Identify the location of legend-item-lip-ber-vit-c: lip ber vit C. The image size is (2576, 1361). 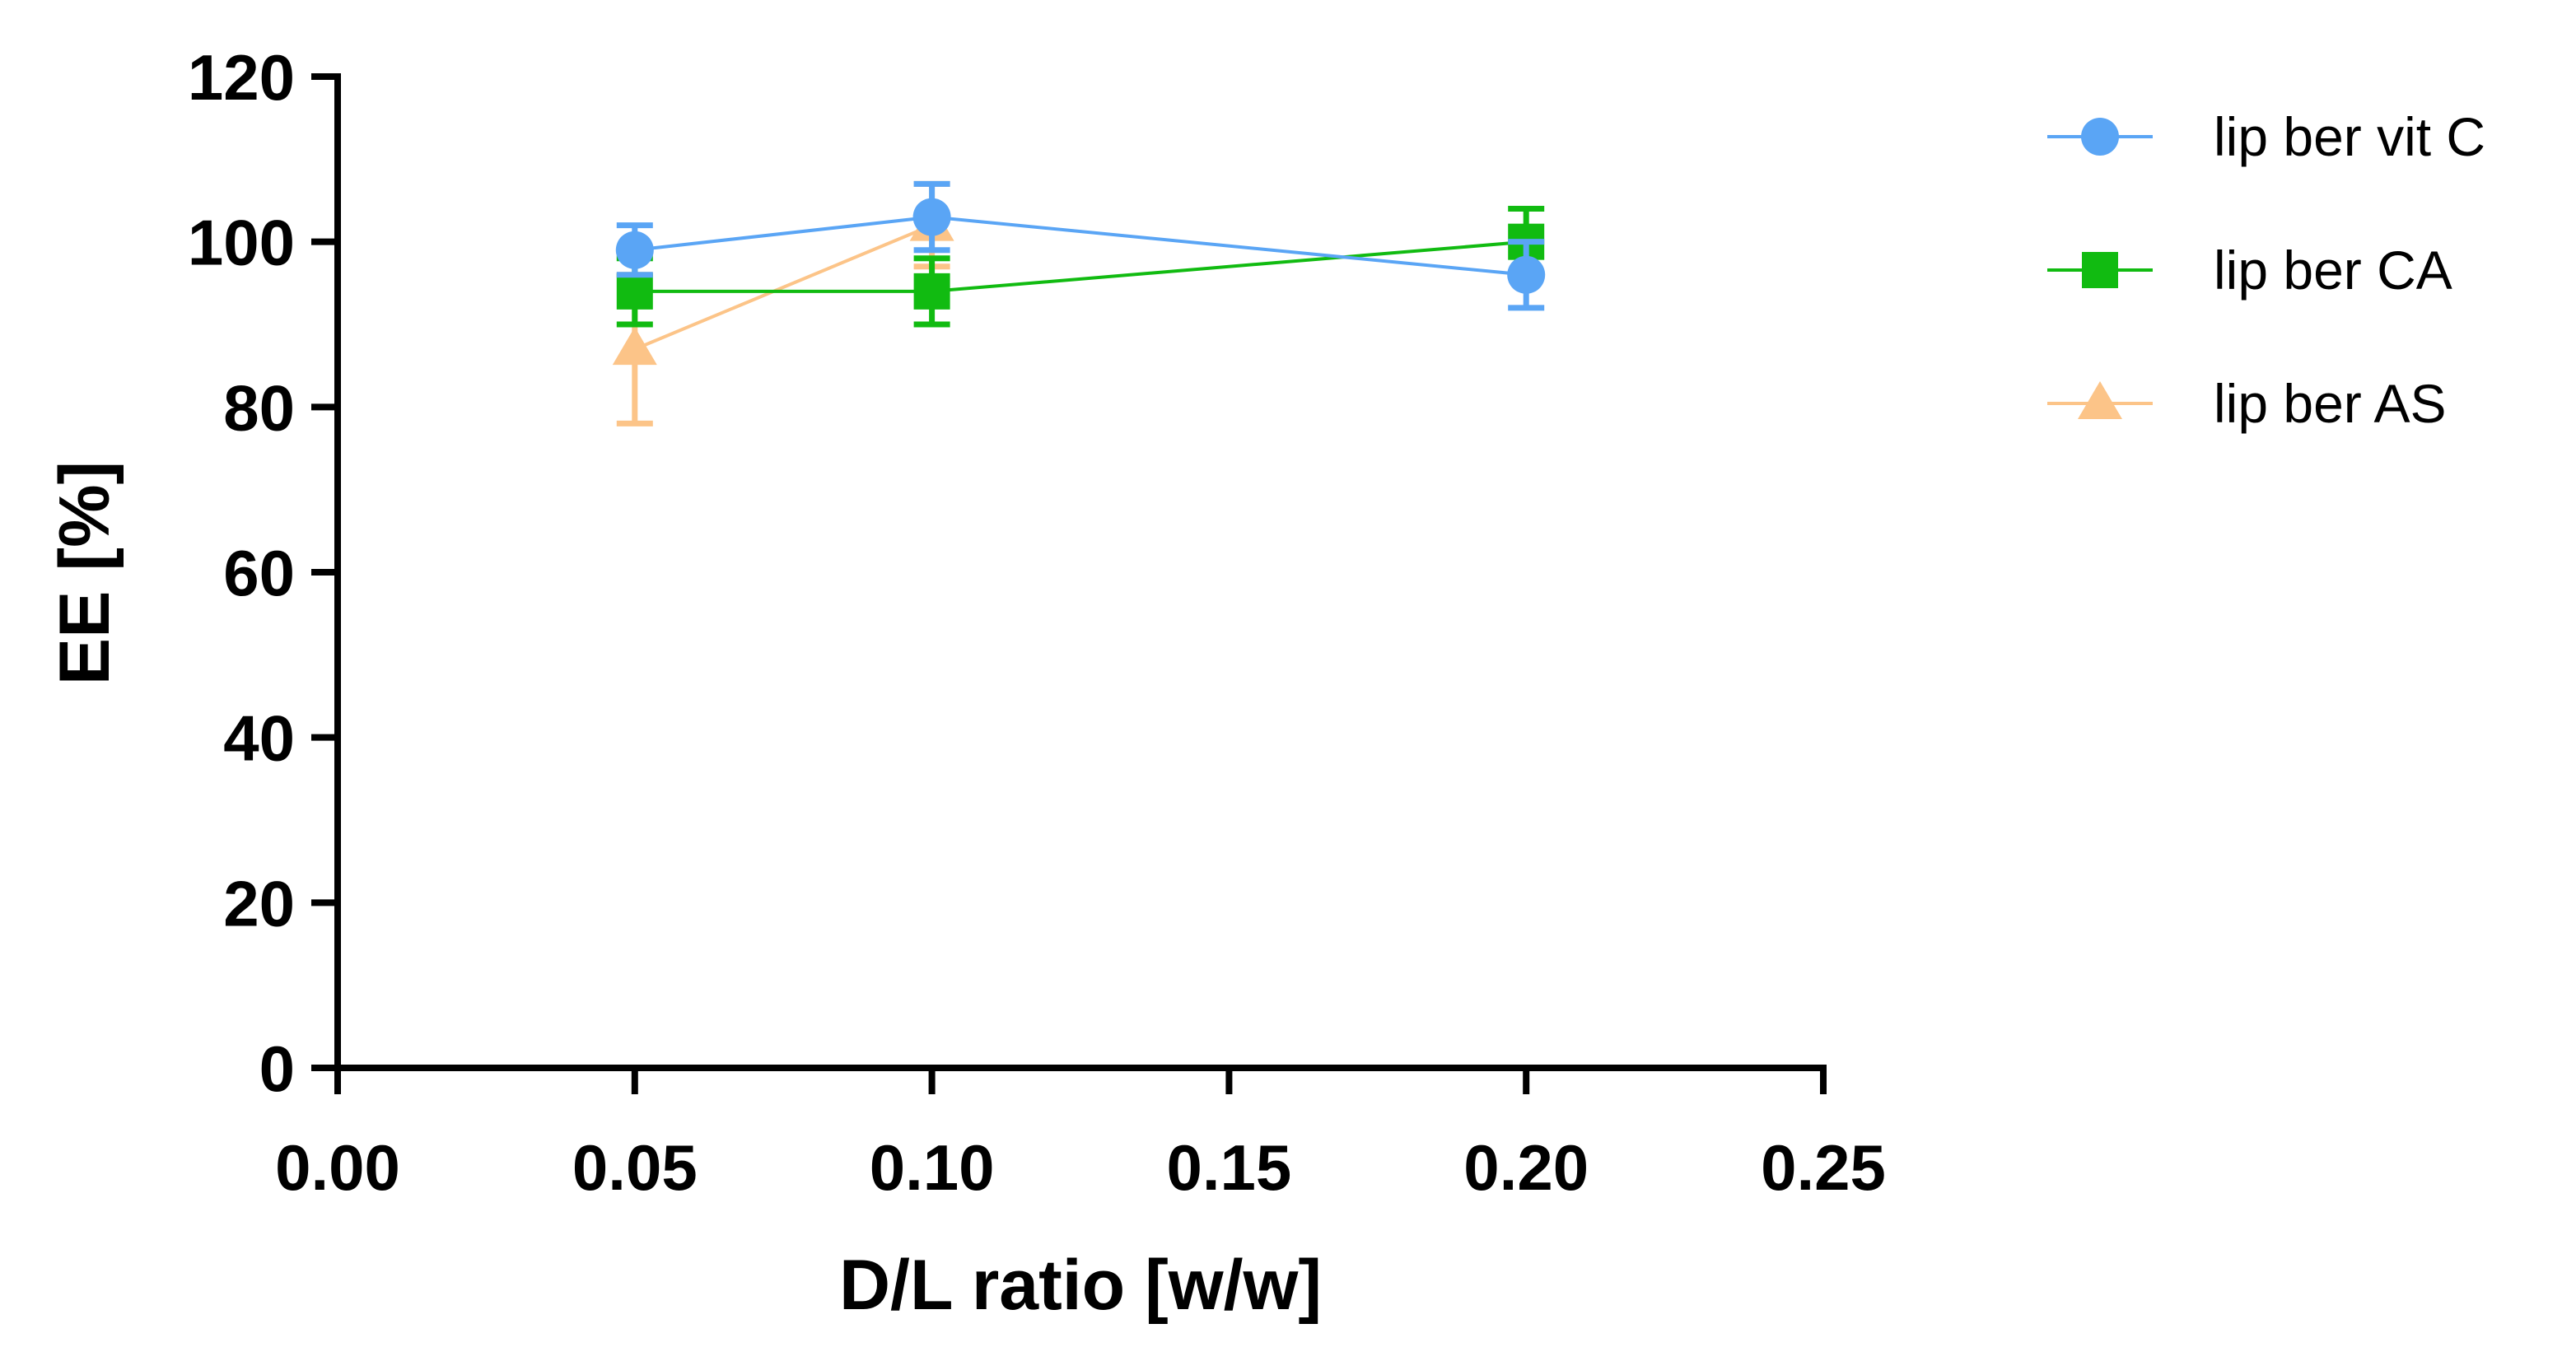
(2266, 136).